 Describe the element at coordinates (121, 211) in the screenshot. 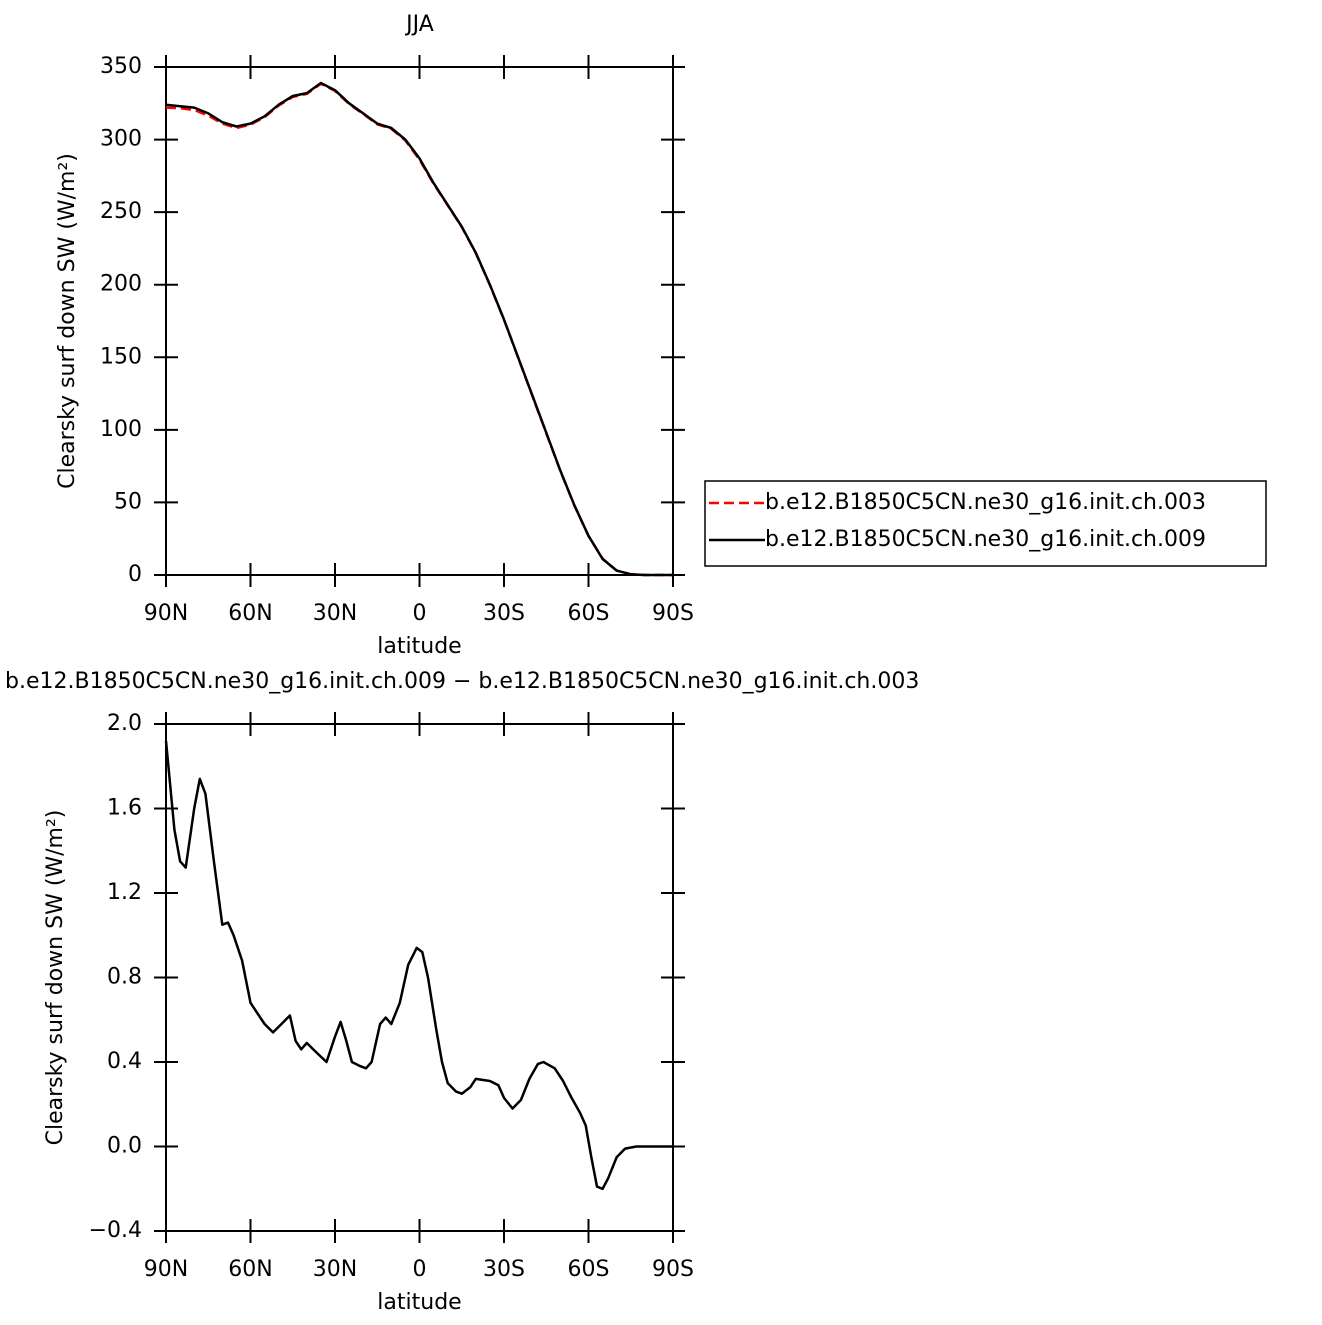

I see `y-tick-label: 250` at that location.